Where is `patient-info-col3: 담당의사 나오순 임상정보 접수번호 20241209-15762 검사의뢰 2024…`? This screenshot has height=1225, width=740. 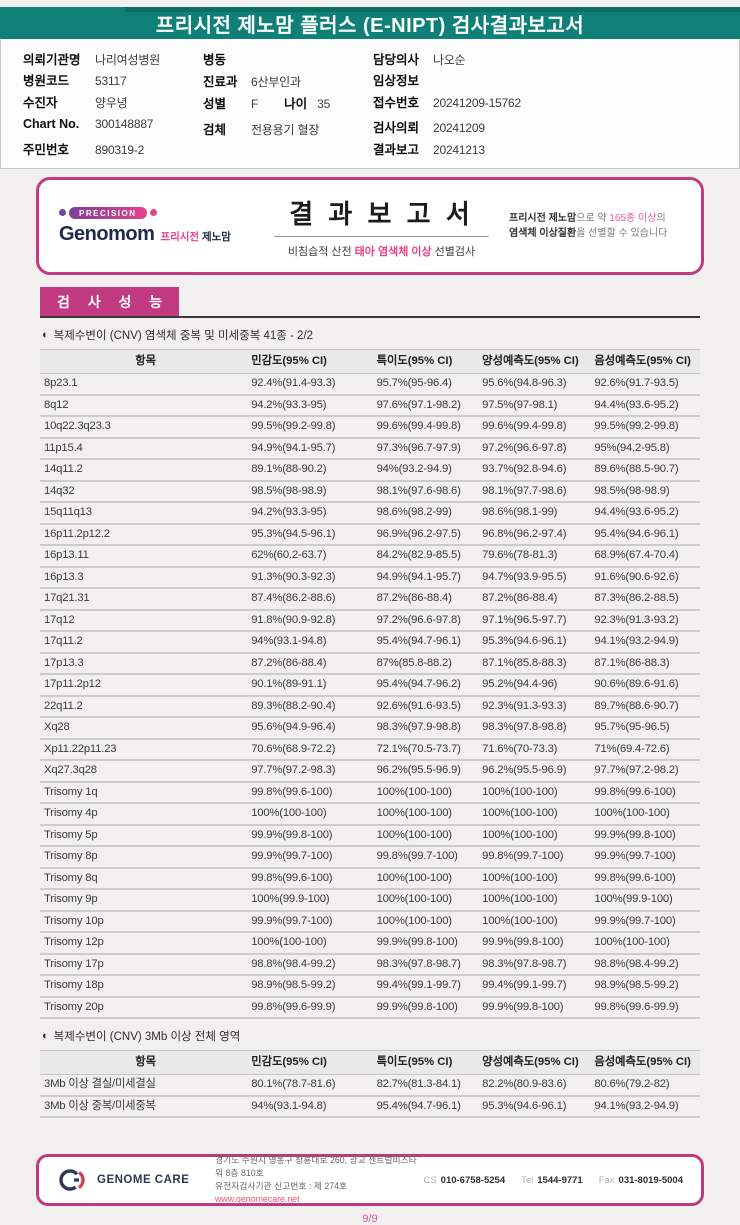
patient-info-col3: 담당의사 나오순 임상정보 접수번호 20241209-15762 검사의뢰 2024… is located at coordinates (480, 104).